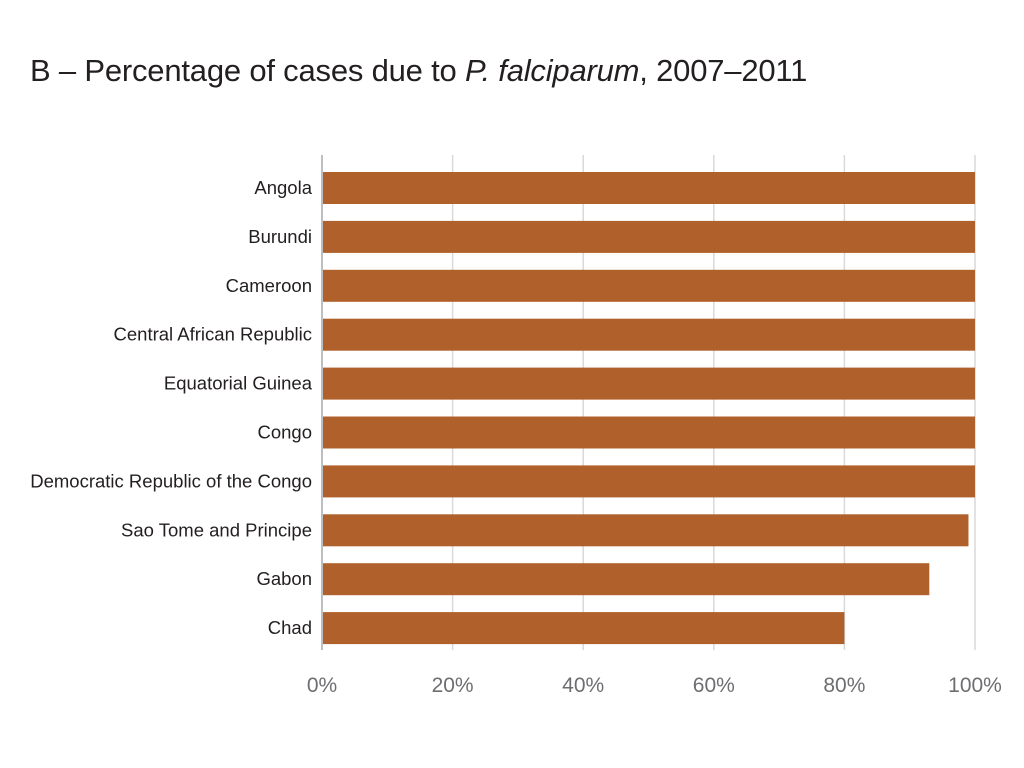 This screenshot has width=1024, height=768. What do you see at coordinates (322, 685) in the screenshot?
I see `x-tick-label: 0%` at bounding box center [322, 685].